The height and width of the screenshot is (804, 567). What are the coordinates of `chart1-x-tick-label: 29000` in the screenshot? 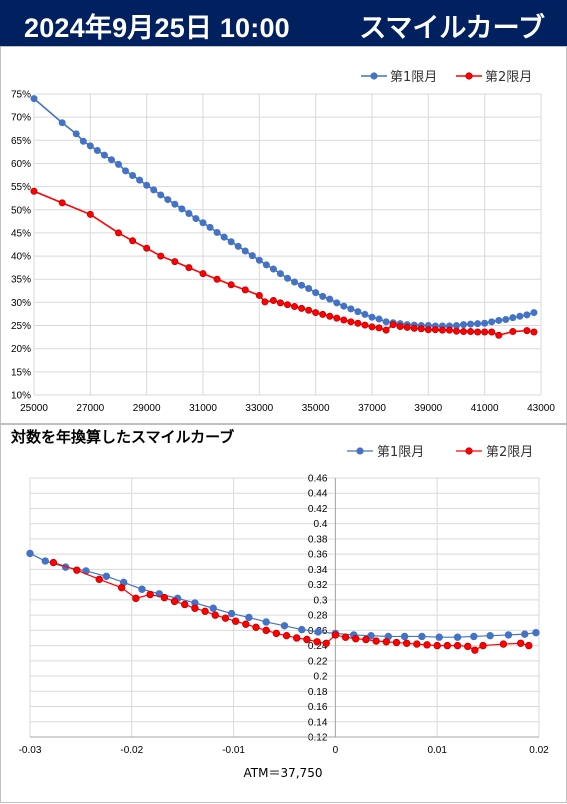 It's located at (147, 408).